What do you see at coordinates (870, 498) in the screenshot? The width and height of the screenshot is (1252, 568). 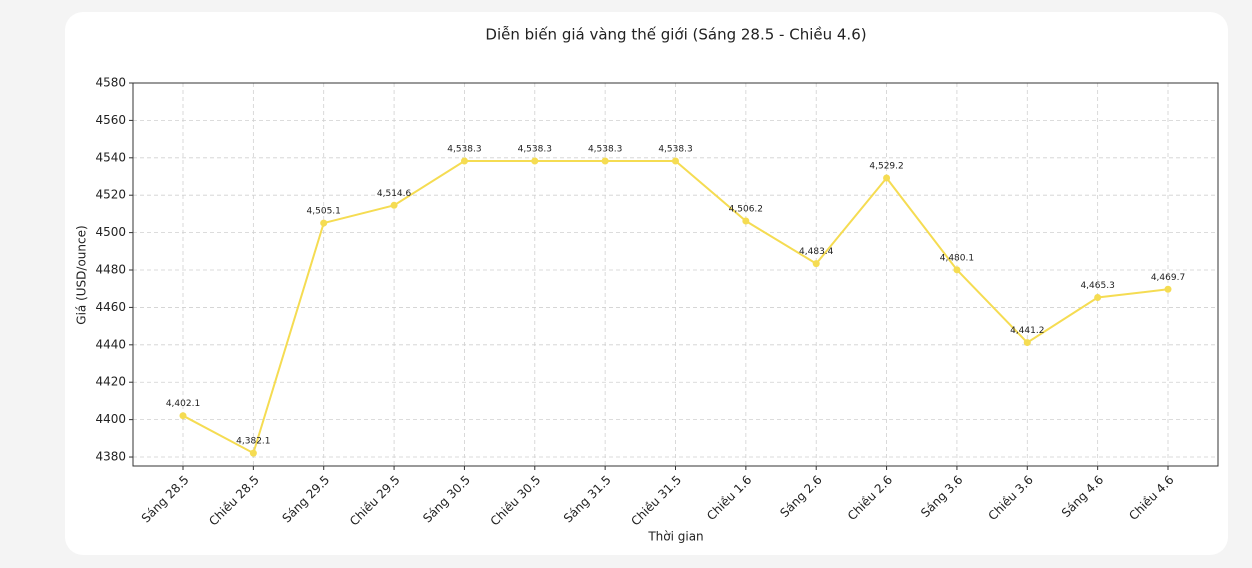 I see `x-tick-label: Chiều 2.6` at bounding box center [870, 498].